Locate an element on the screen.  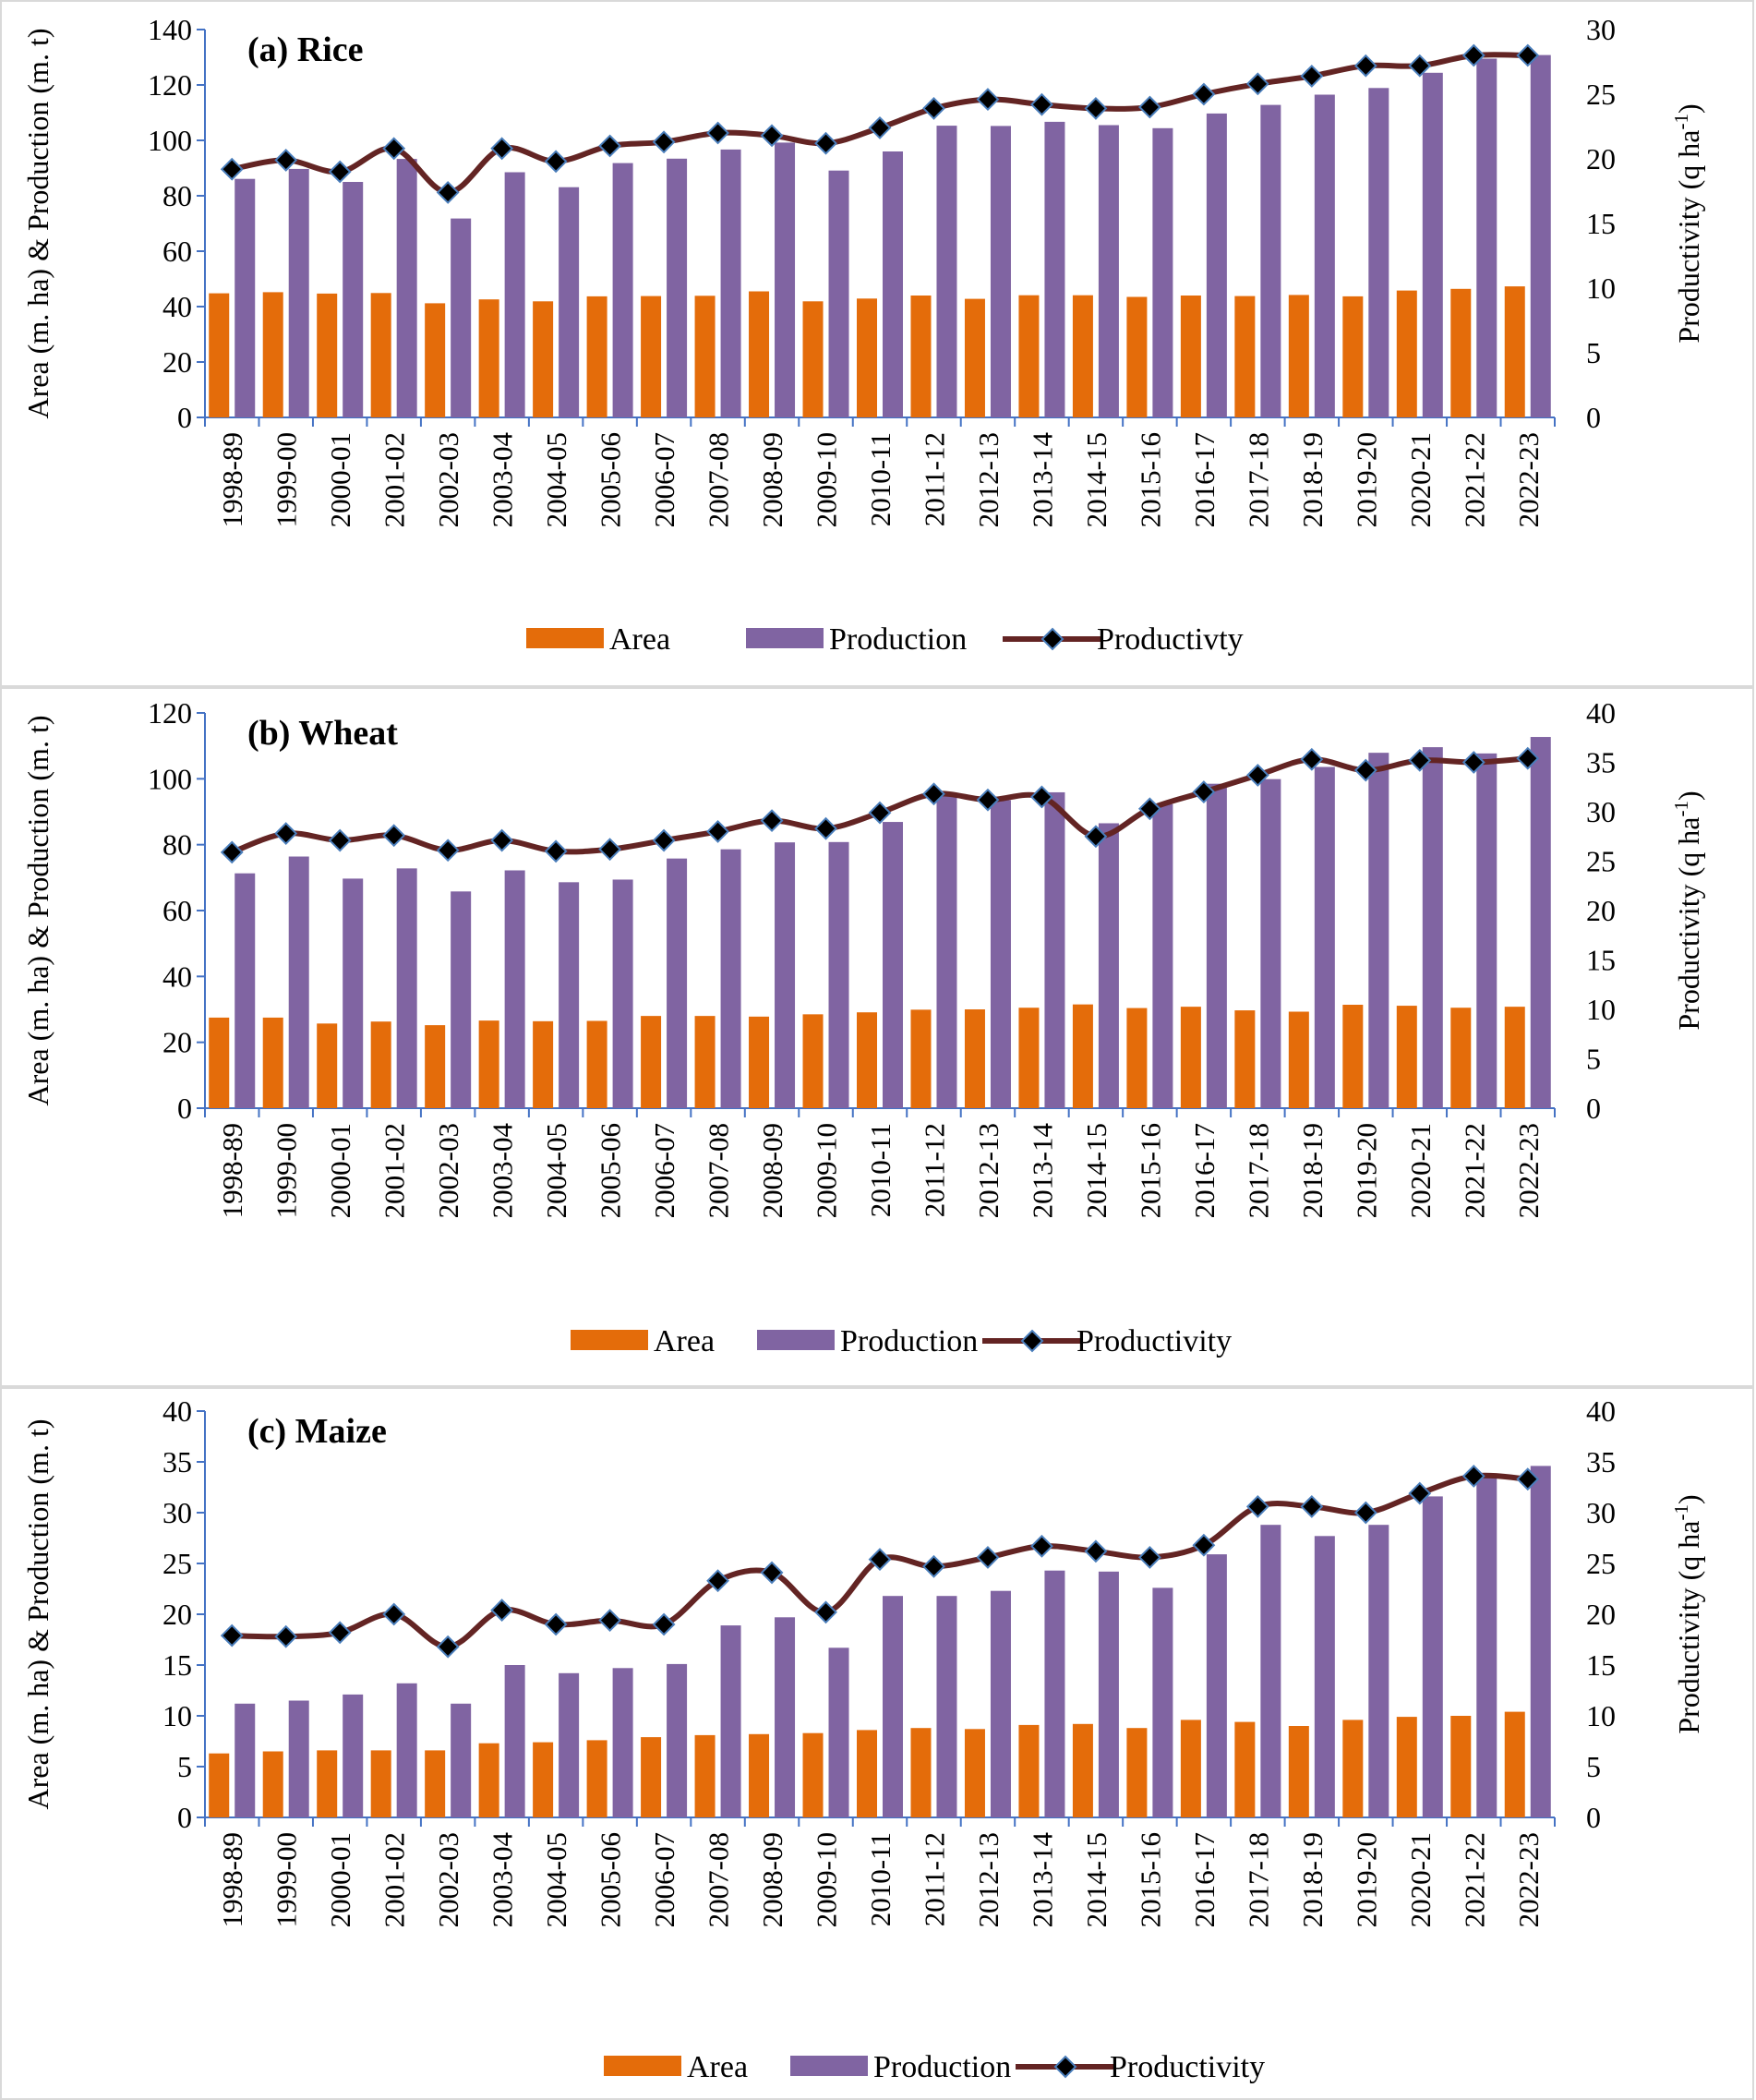
b-wheat-right-tick-label: 25 is located at coordinates (1601, 862).